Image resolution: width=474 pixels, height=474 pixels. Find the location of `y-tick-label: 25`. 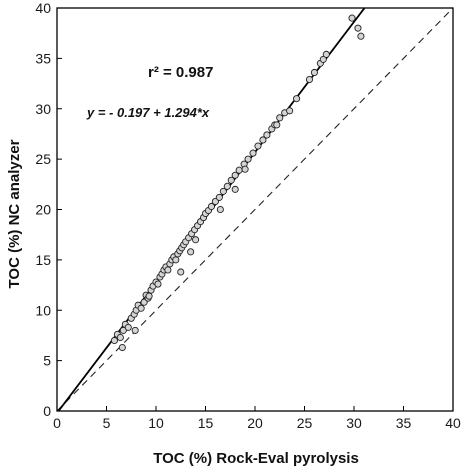

y-tick-label: 25 is located at coordinates (43, 159).